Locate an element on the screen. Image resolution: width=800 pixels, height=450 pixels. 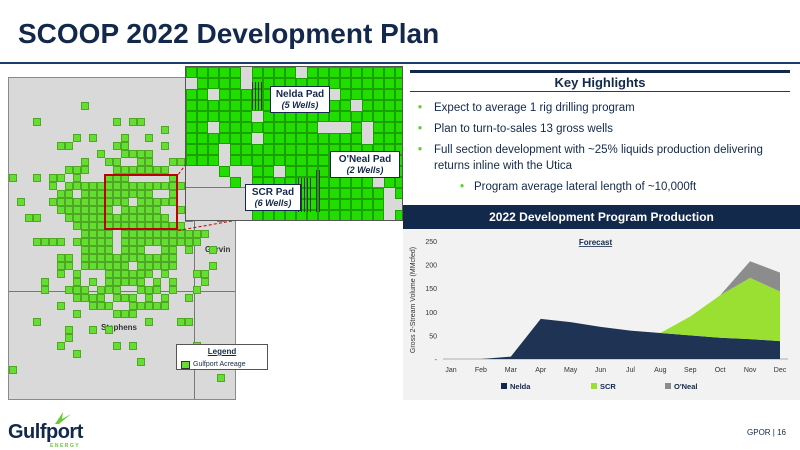
page-number: GPOR | 16 is located at coordinates (766, 432).